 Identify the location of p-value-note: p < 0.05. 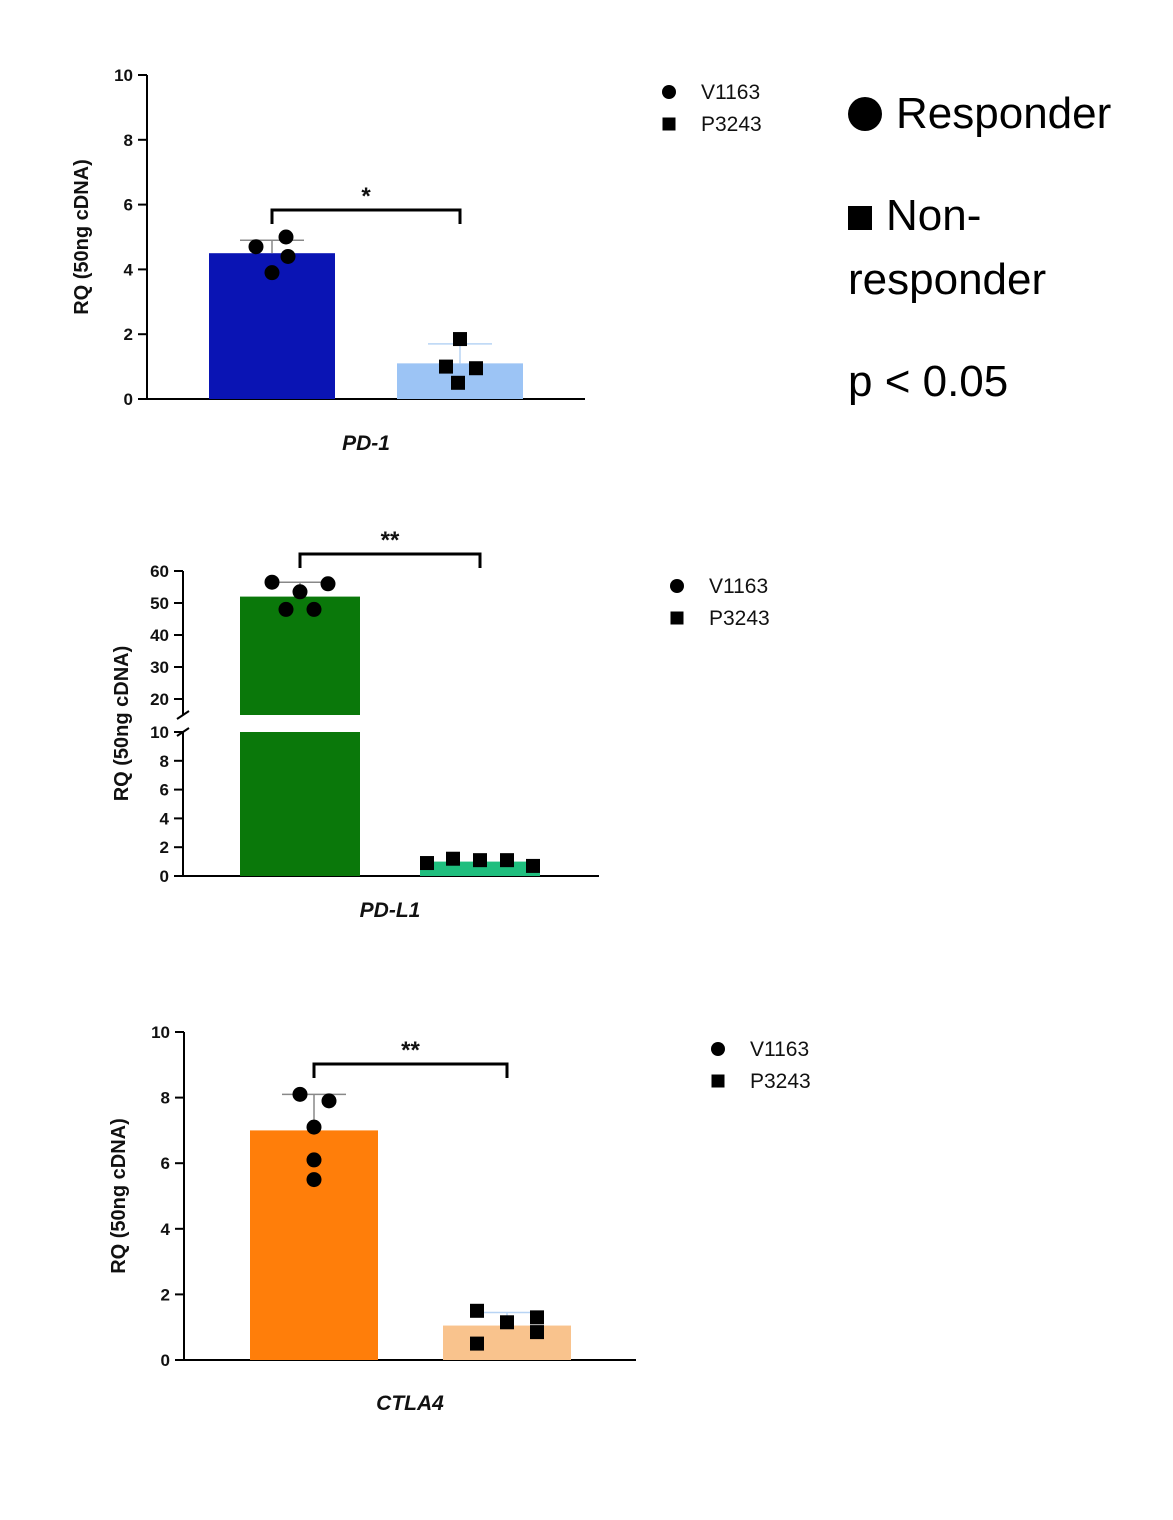
(928, 382).